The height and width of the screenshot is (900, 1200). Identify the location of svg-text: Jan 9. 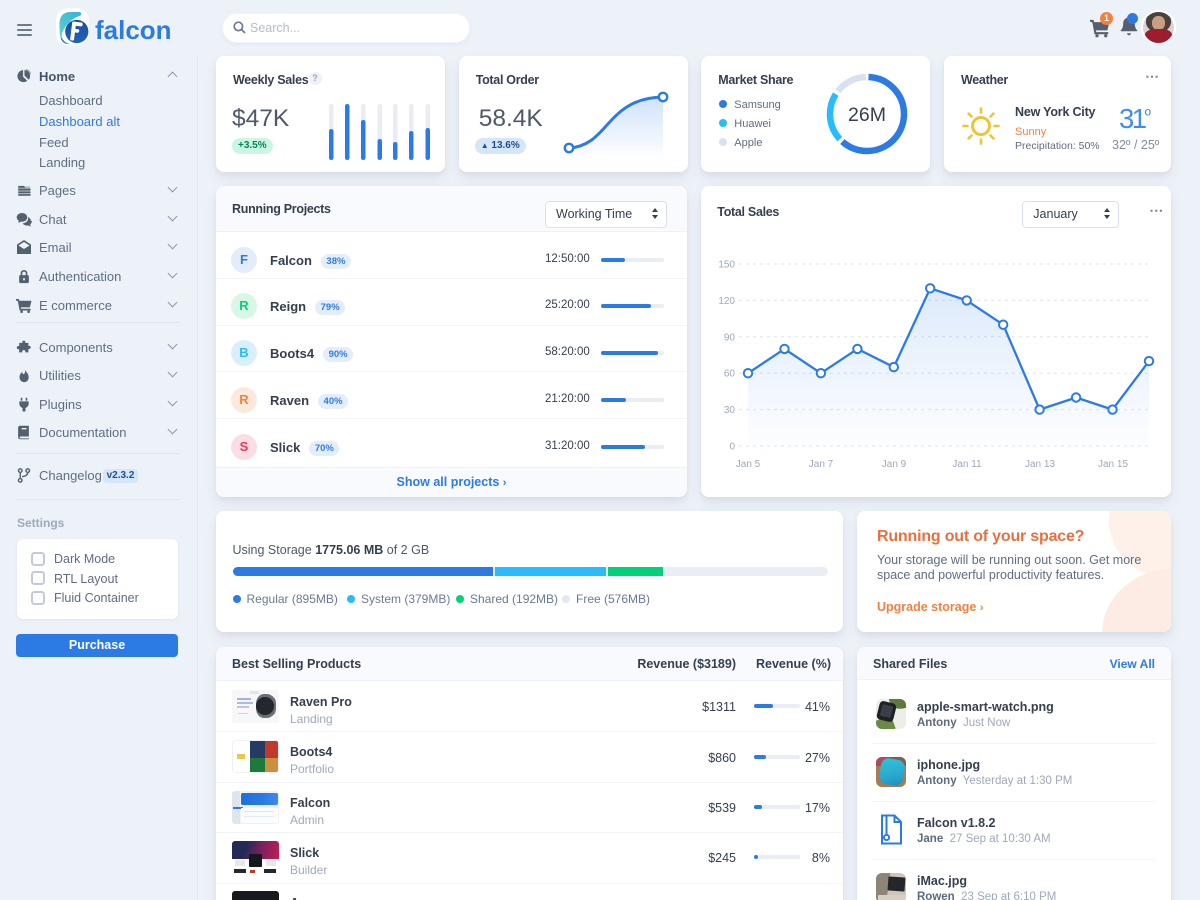
(894, 464).